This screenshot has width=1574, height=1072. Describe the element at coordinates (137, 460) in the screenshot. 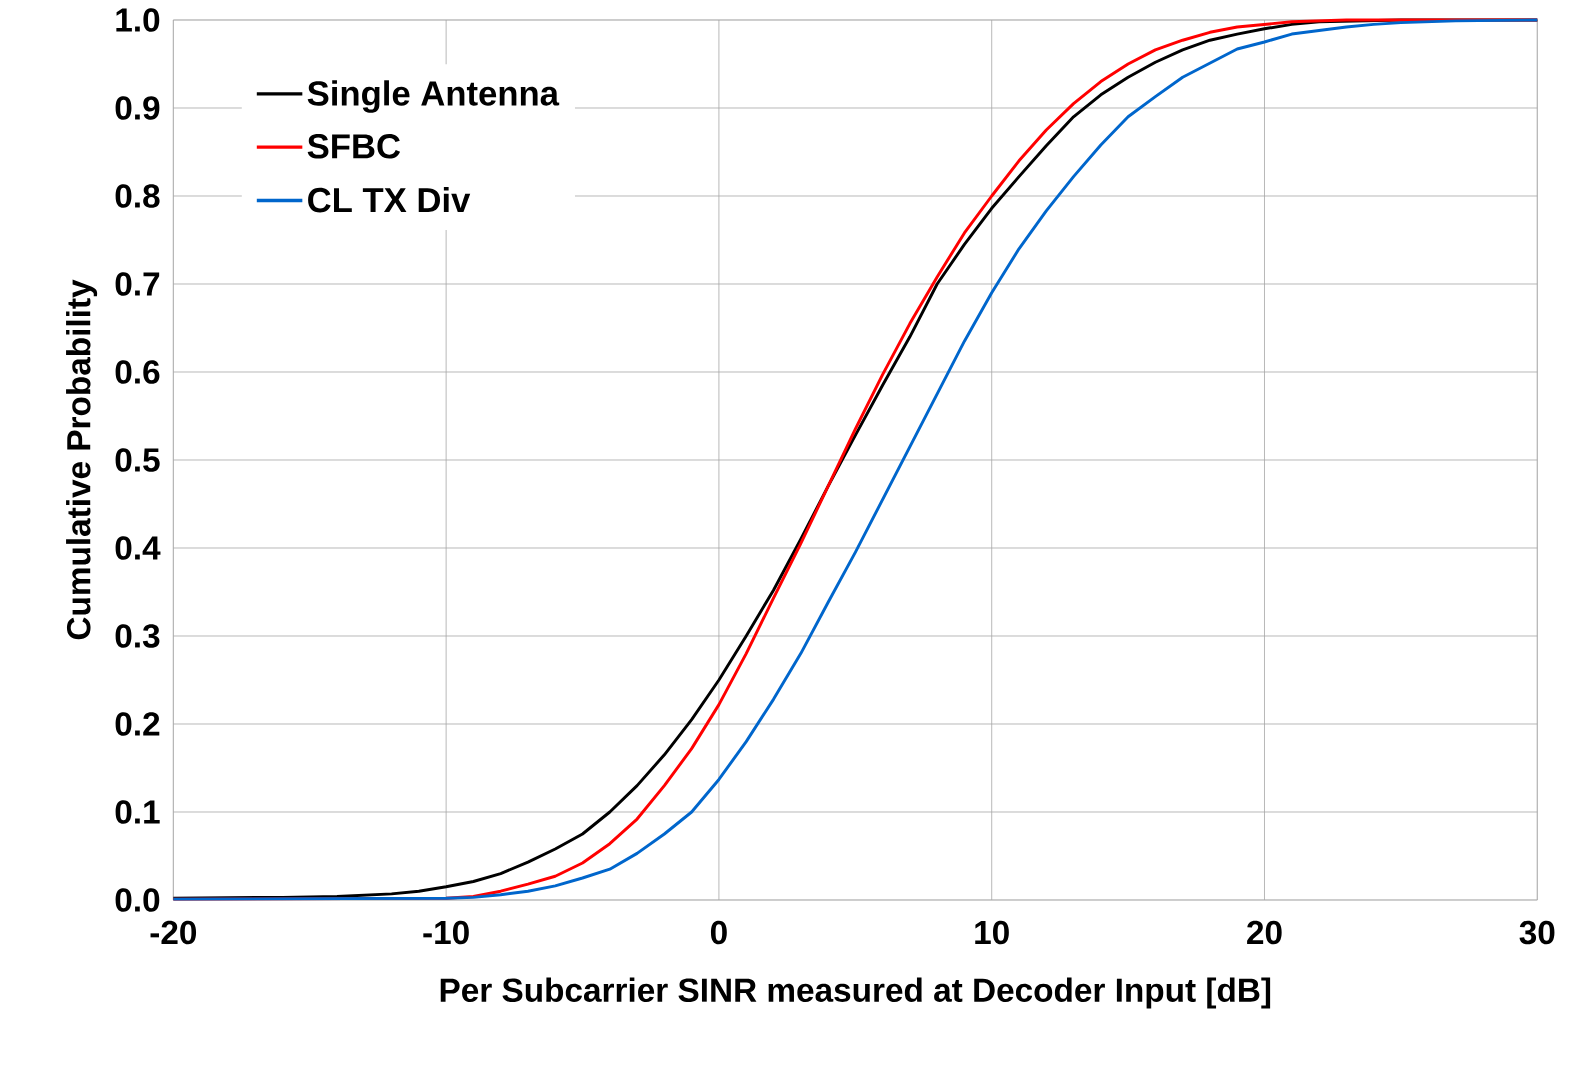

I see `y-tick-label: 0.5` at that location.